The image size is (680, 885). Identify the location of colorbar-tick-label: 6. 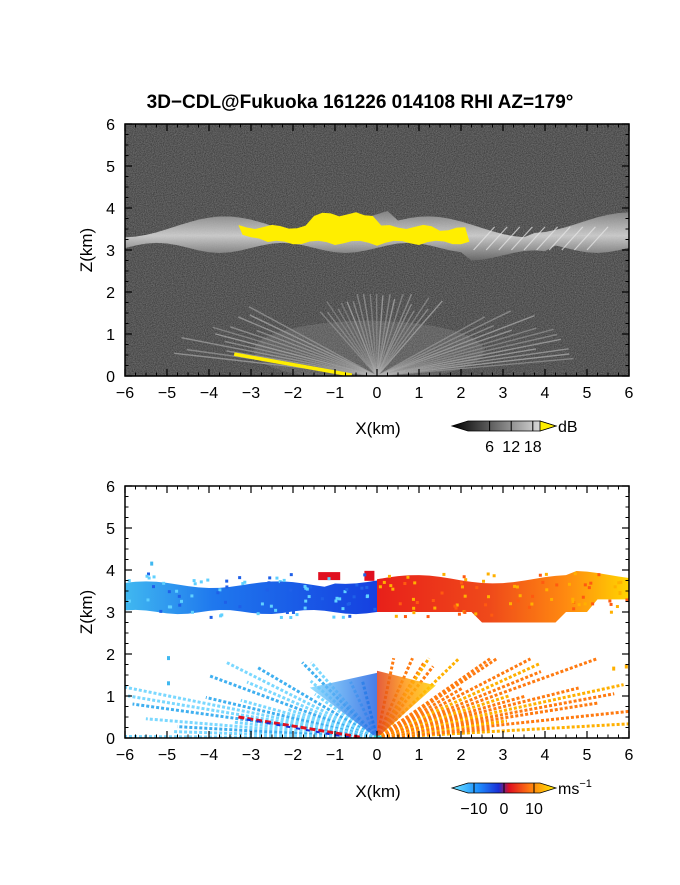
(489, 447).